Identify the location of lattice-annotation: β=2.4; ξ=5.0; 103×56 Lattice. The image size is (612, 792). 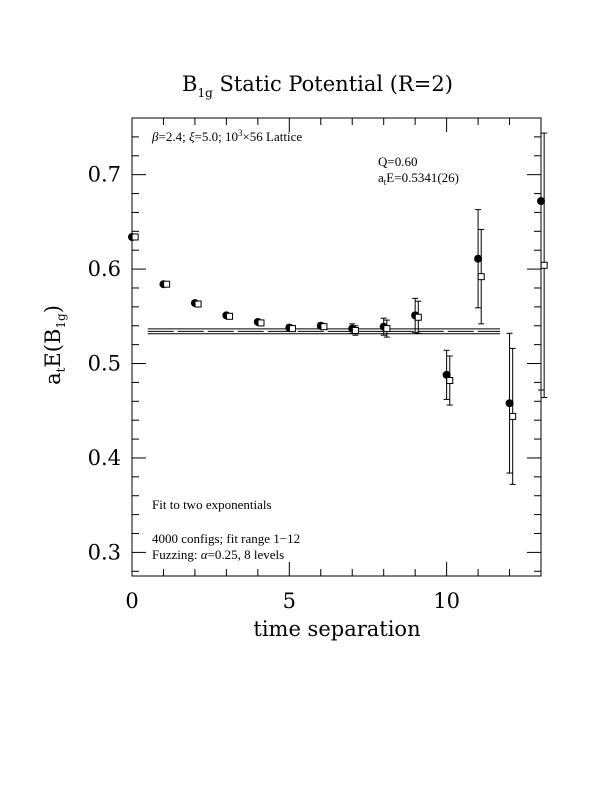
(226, 136).